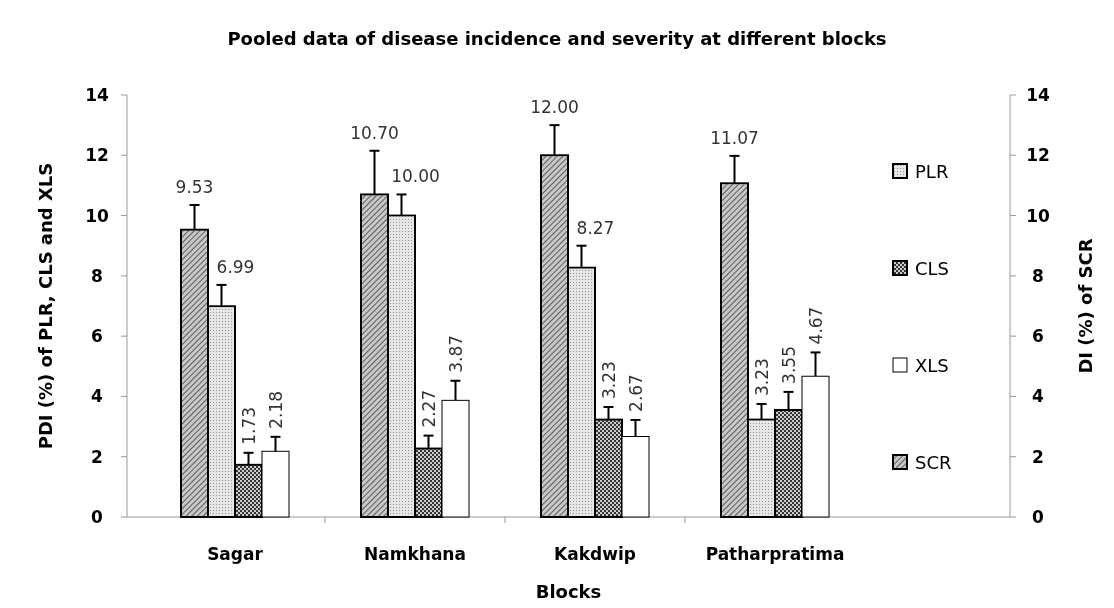  I want to click on data-label: 12.00, so click(554, 107).